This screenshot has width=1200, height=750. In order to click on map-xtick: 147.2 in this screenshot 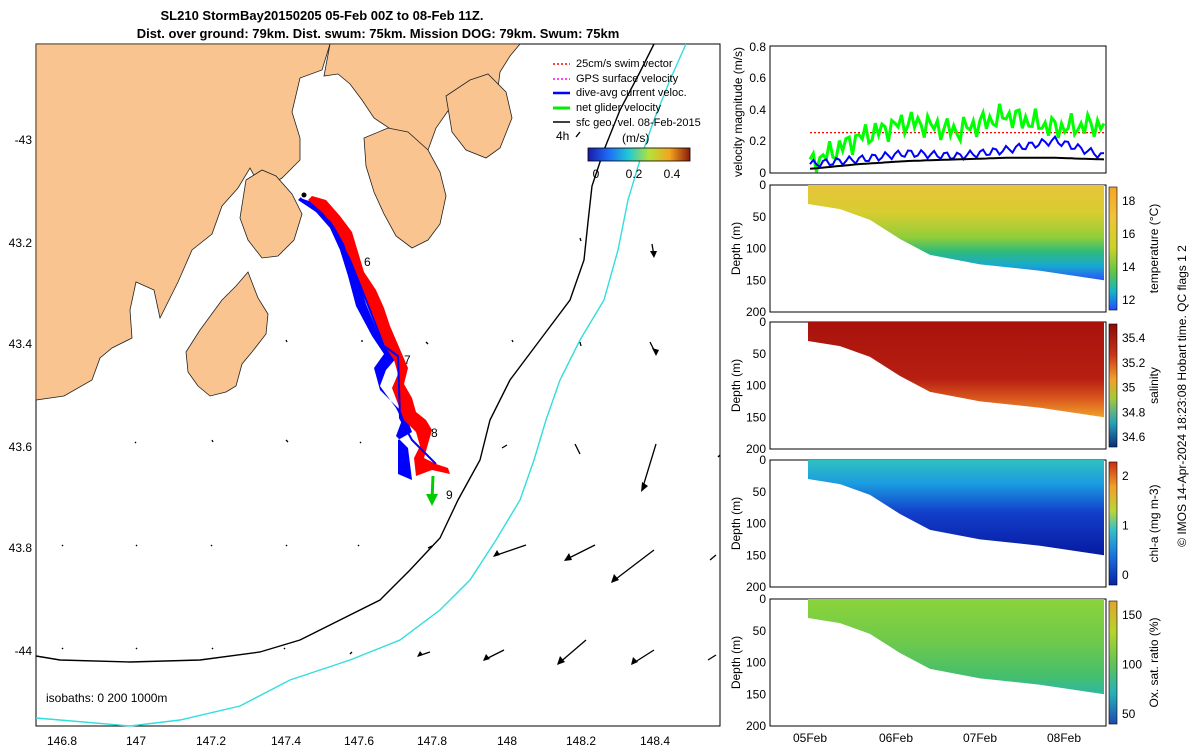, I will do `click(211, 741)`.